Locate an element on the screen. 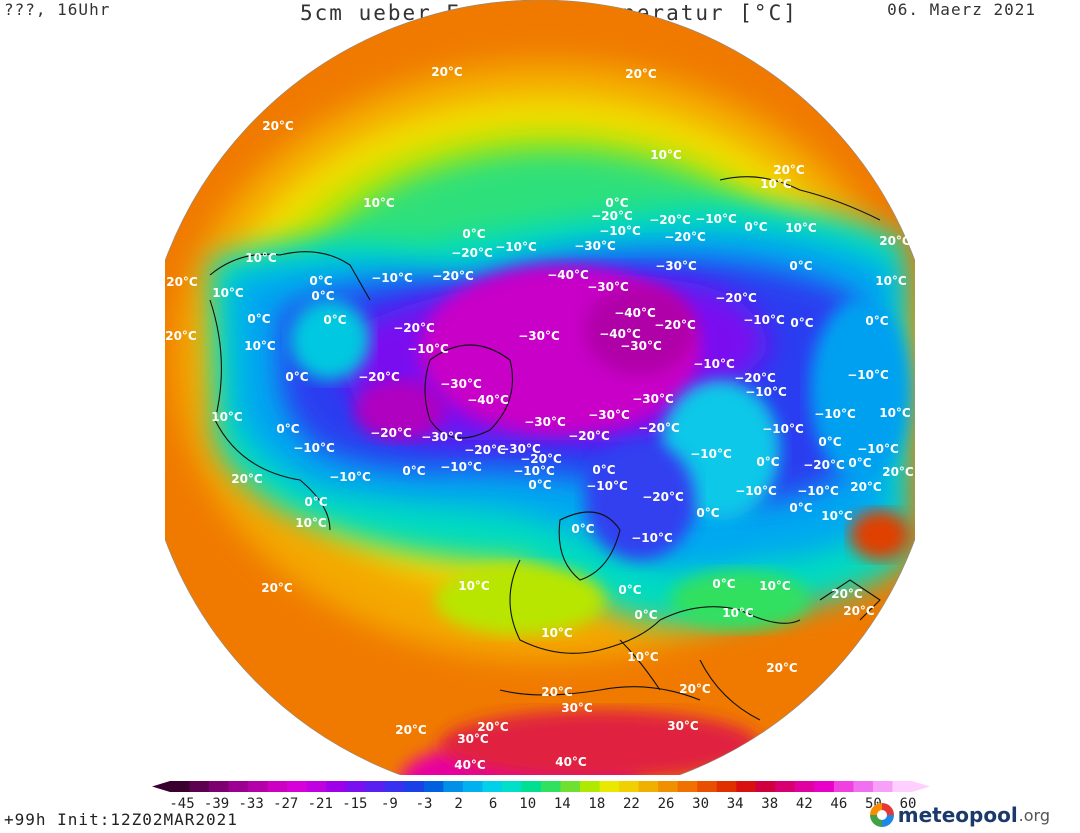 The height and width of the screenshot is (833, 1080). colorbar-tick-label: -39 is located at coordinates (216, 804).